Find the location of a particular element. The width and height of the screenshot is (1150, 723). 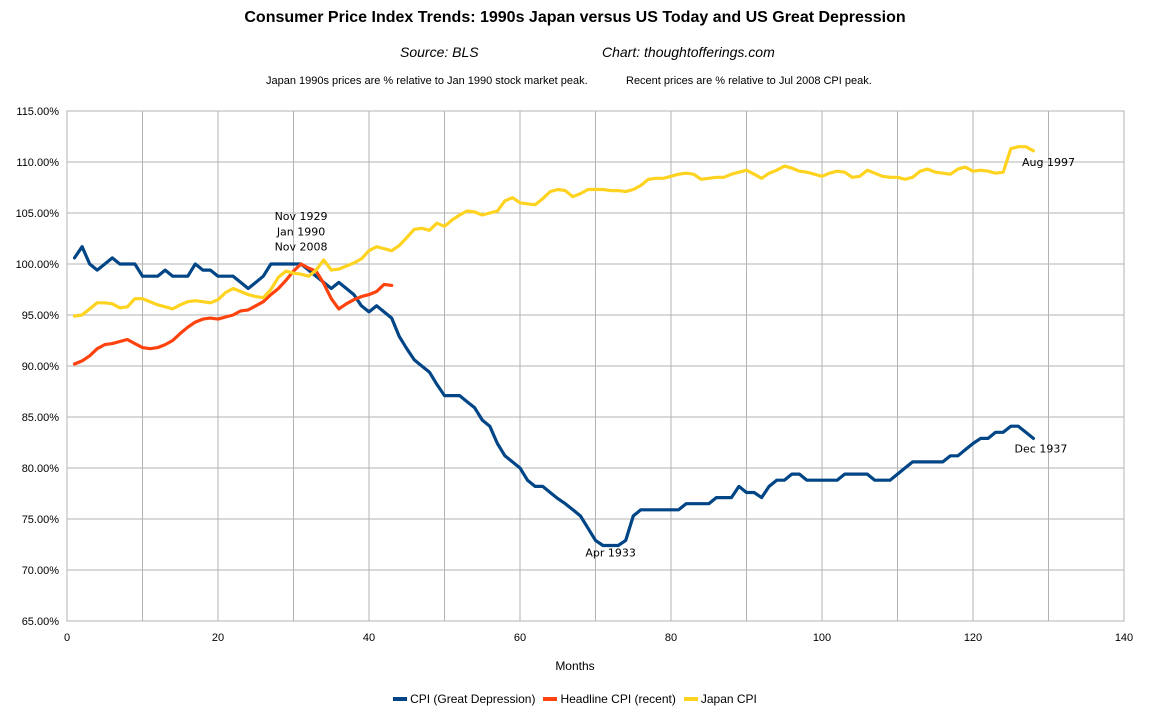

x-tick-label: 60 is located at coordinates (520, 638).